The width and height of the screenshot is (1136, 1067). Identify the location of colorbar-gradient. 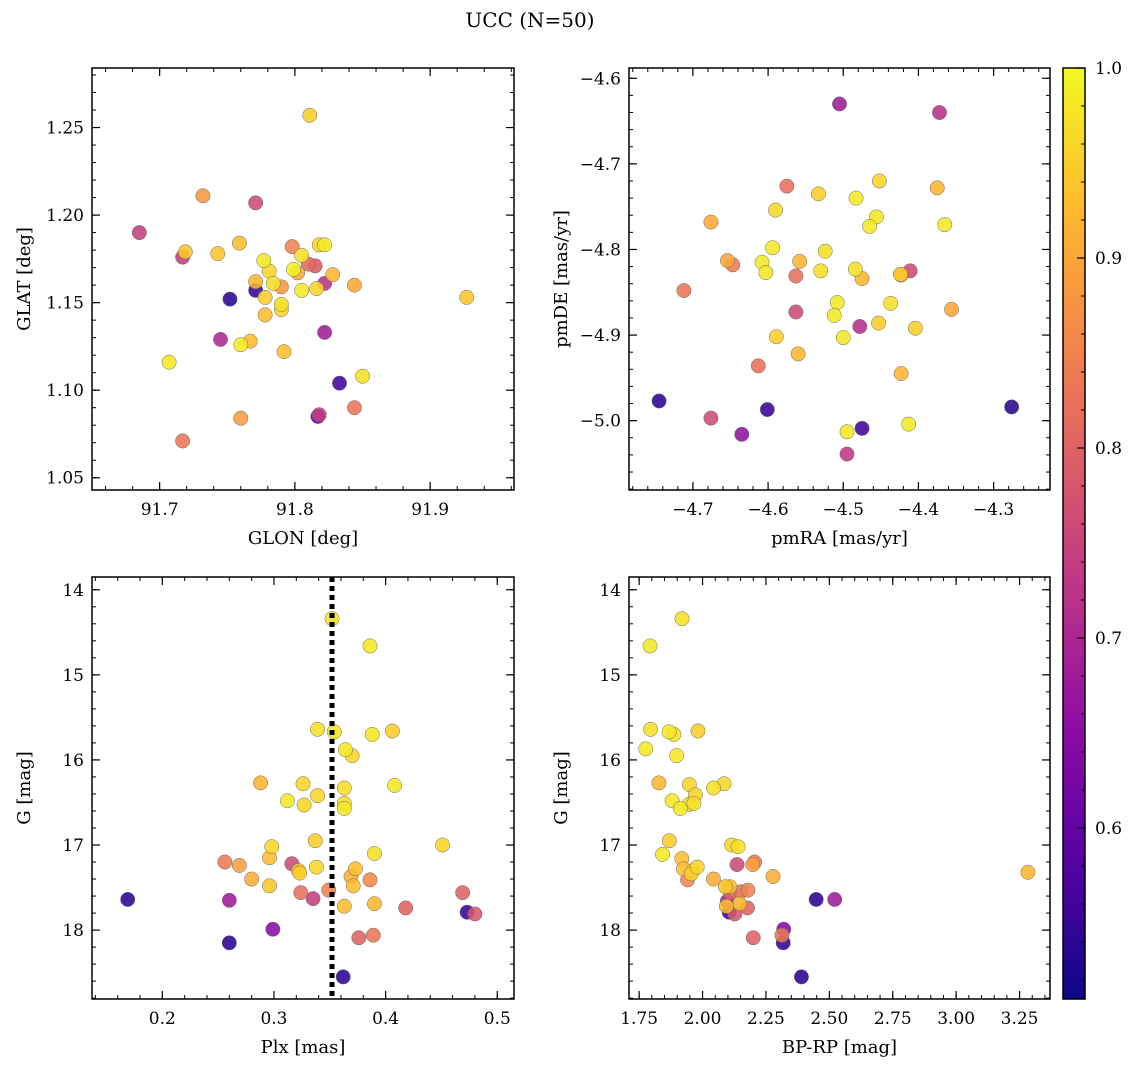
(1074, 533).